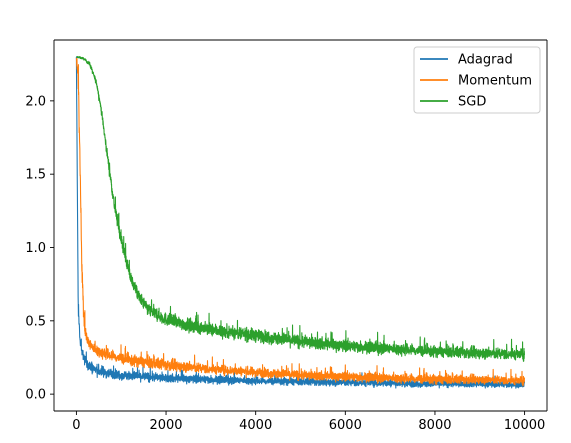 This screenshot has height=443, width=571. Describe the element at coordinates (308, 422) in the screenshot. I see `x-axis: 0 2000 4000 6000 8000 10000` at that location.